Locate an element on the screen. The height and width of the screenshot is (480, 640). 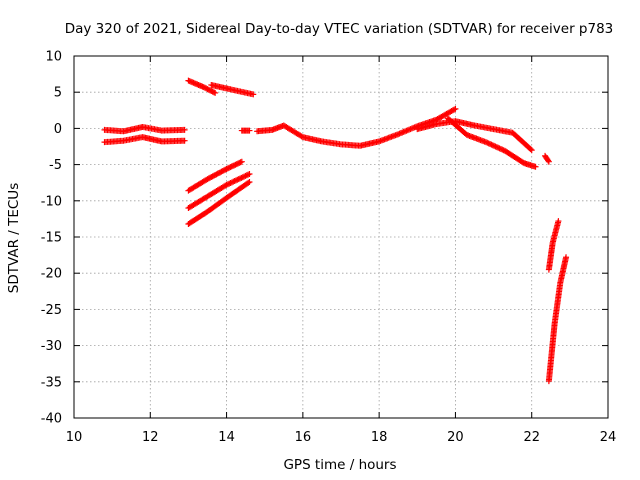
y-tick-label: -40 is located at coordinates (51, 419).